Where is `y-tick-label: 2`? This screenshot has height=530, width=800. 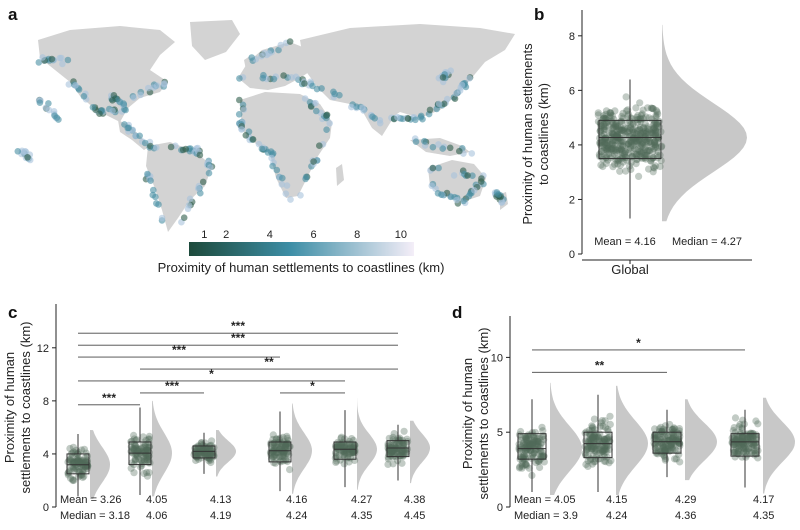 y-tick-label: 2 is located at coordinates (572, 200).